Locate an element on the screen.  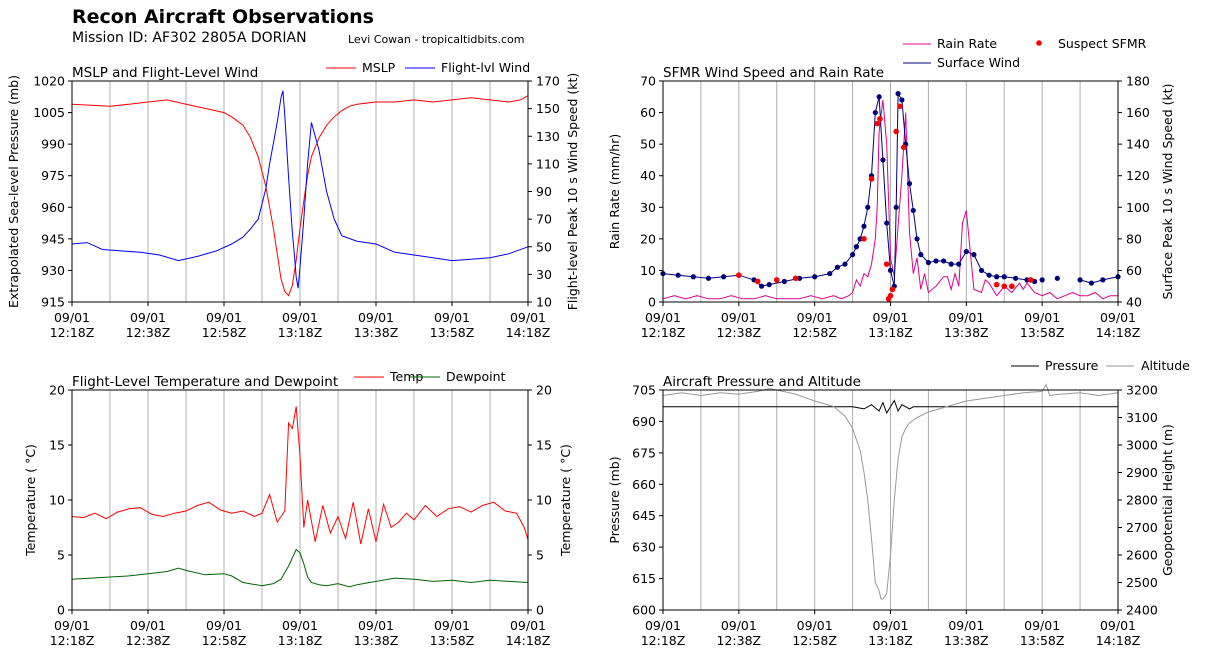
series-line-mslp is located at coordinates (300, 196).